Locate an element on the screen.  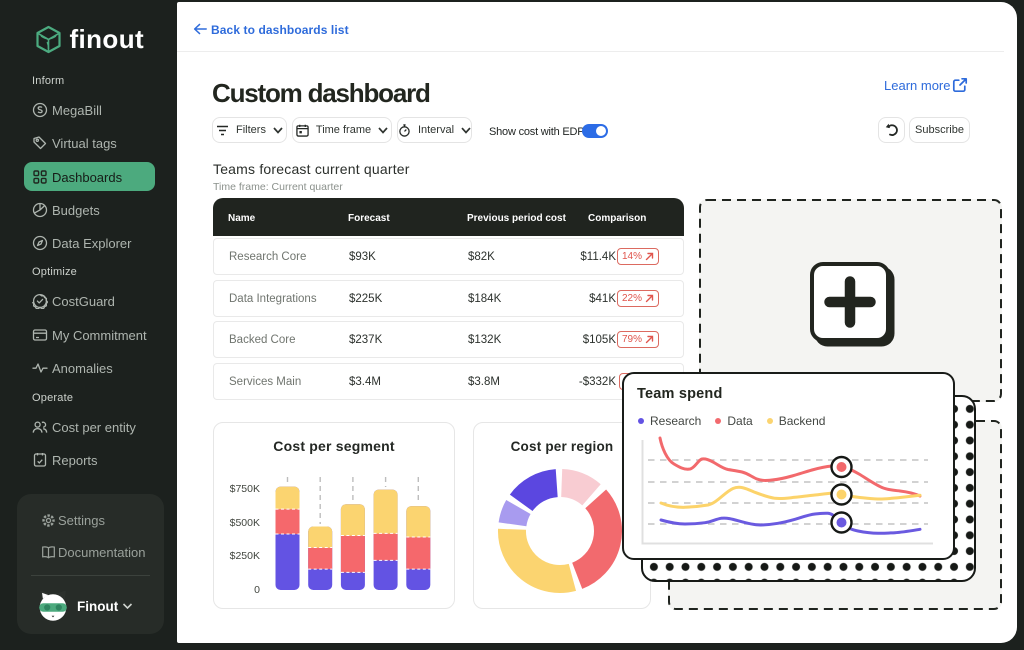
svg-text: $250K is located at coordinates (245, 556).